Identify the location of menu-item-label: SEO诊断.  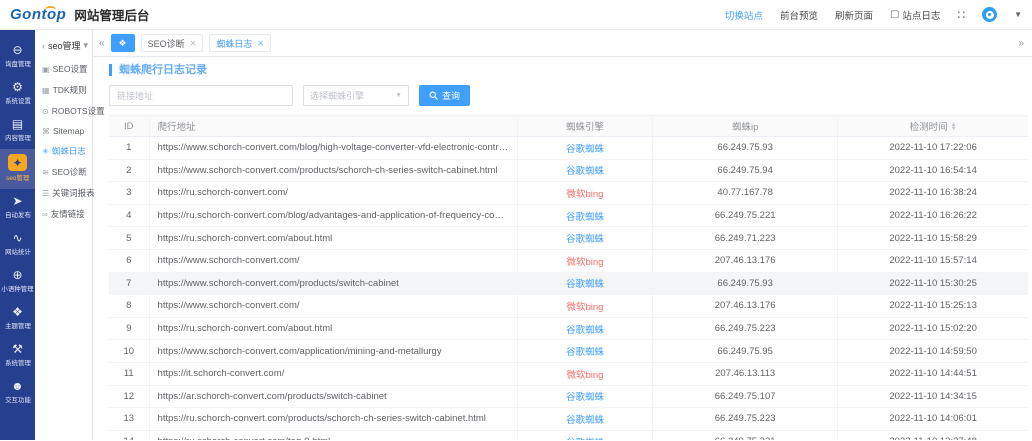
(69, 172).